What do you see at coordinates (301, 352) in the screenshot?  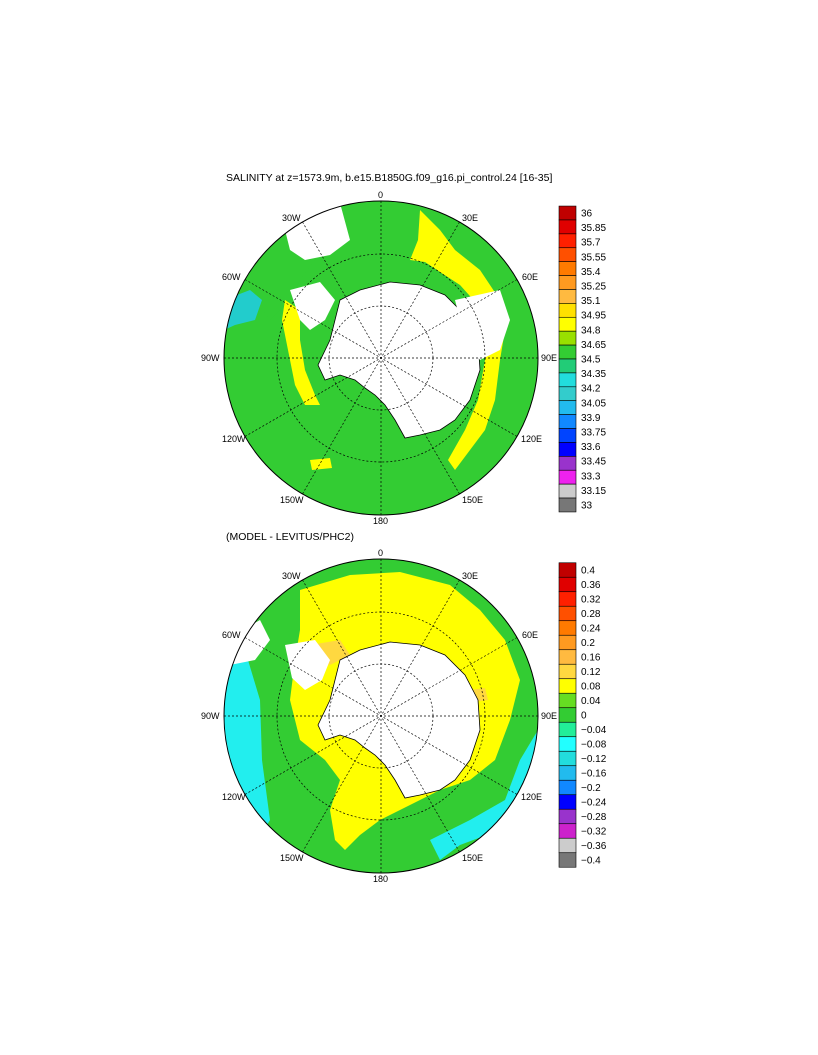 I see `panel1-yellow-zone-west` at bounding box center [301, 352].